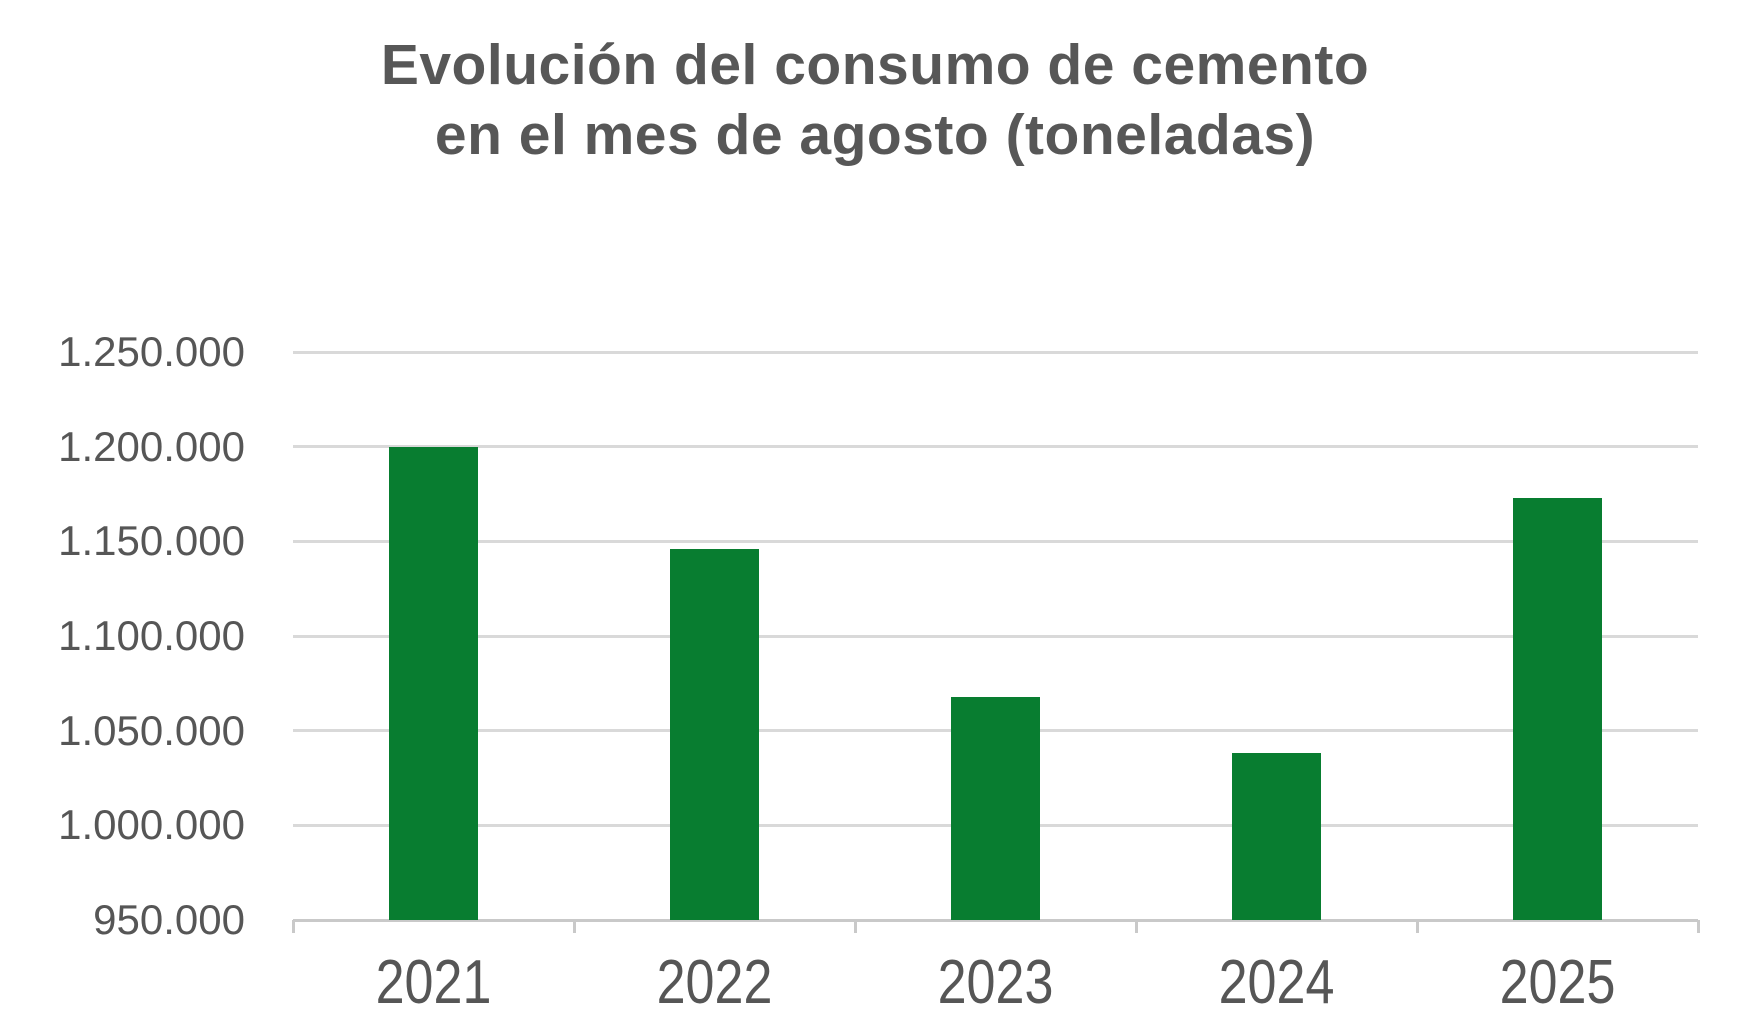 Image resolution: width=1750 pixels, height=1034 pixels. I want to click on y-axis-tick-label-950.000: 950.000, so click(169, 919).